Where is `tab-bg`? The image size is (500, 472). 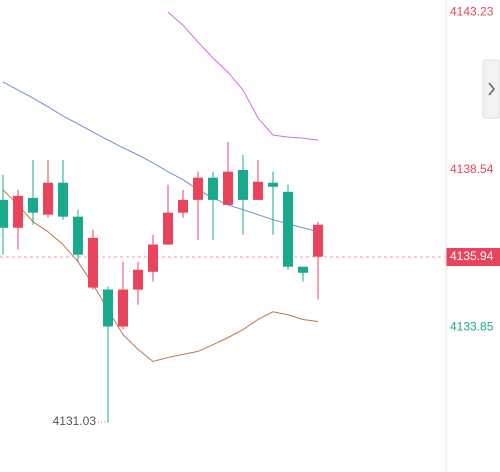 tab-bg is located at coordinates (491, 89).